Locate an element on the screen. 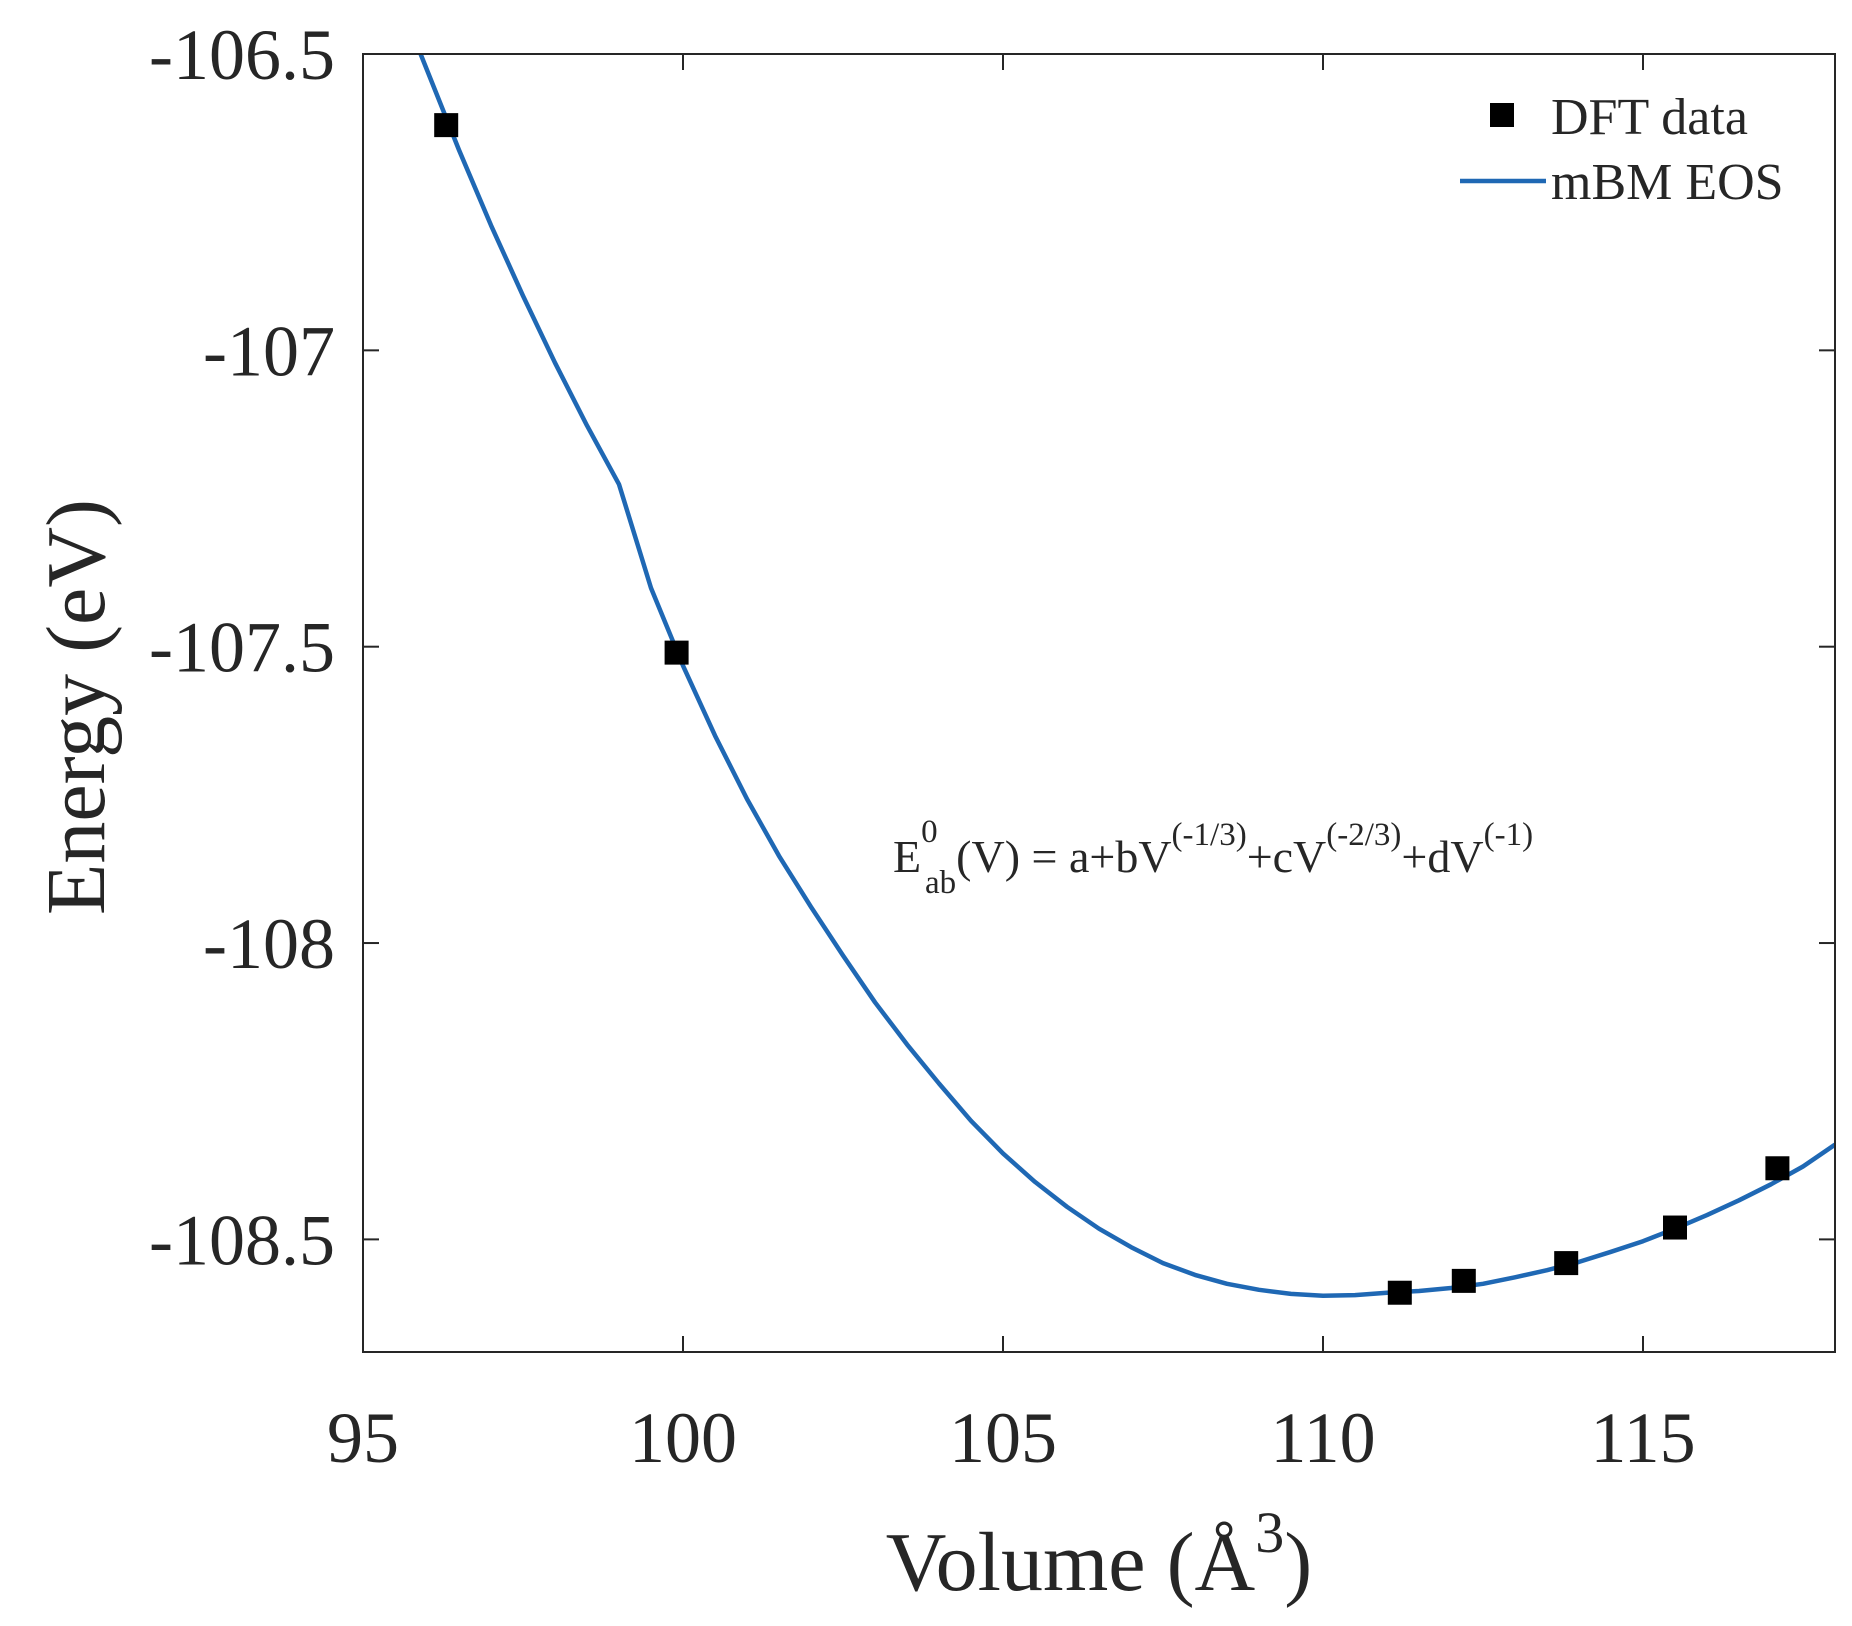 Image resolution: width=1852 pixels, height=1626 pixels. x-axis-label-sup: 3 is located at coordinates (1269, 1532).